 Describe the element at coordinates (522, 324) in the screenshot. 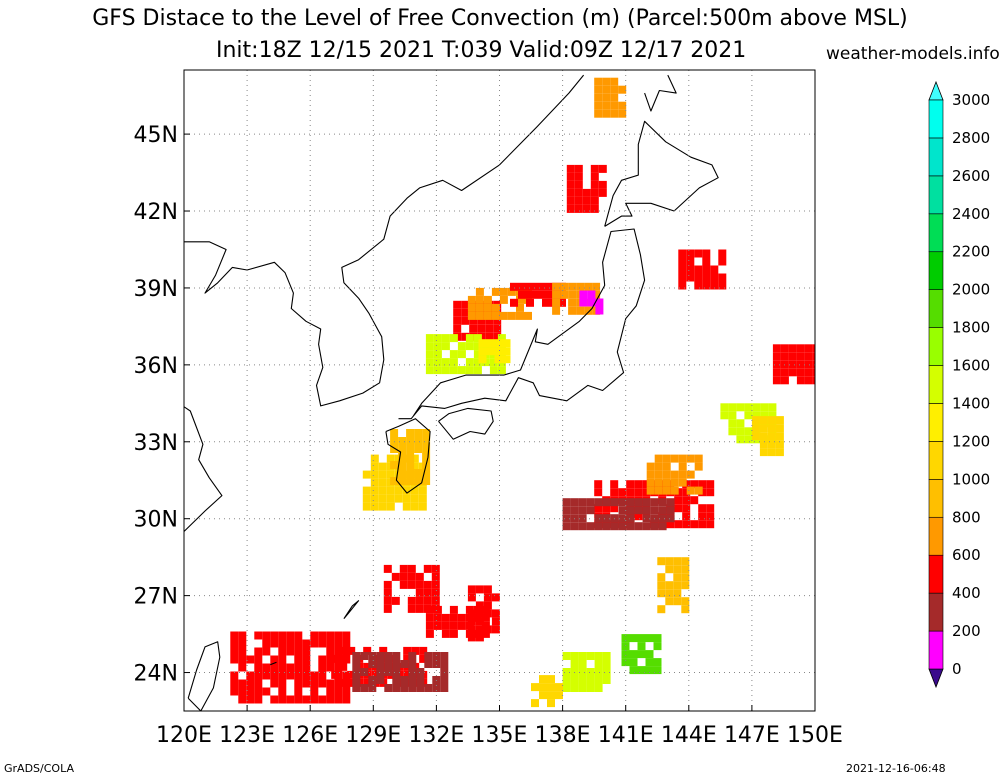

I see `coastline` at that location.